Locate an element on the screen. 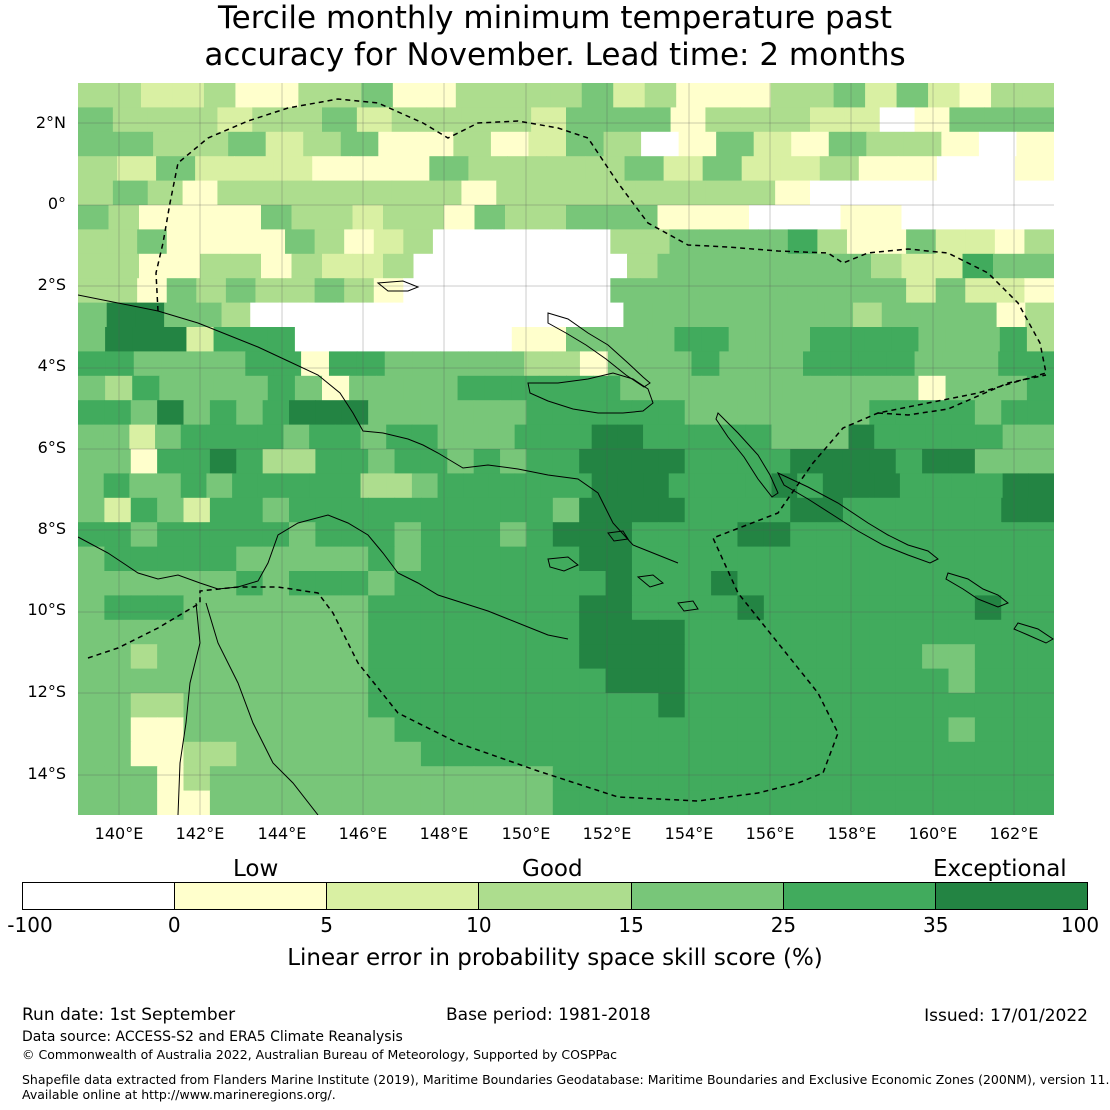 This screenshot has height=1110, width=1110. colorbar-tick-label: 0 is located at coordinates (174, 925).